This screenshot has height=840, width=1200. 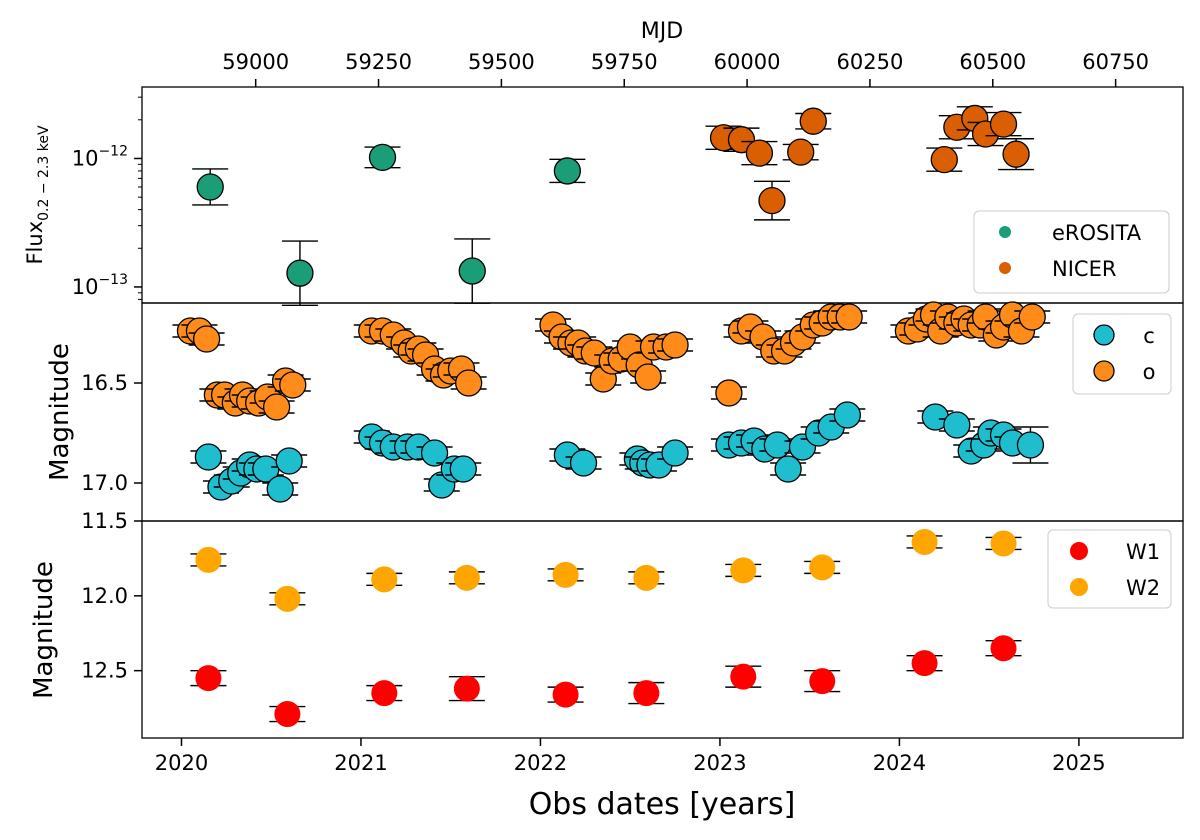 I want to click on legend-marker-c, so click(x=1104, y=335).